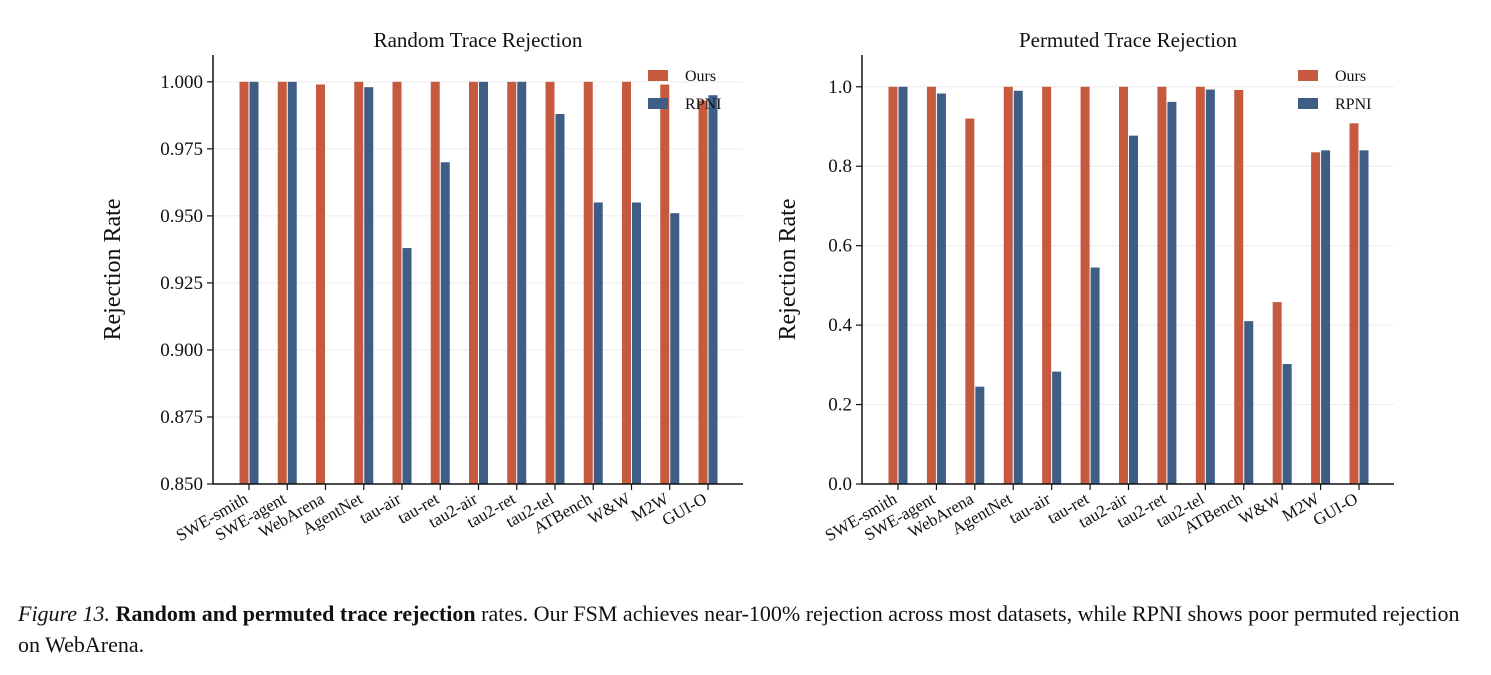 Image resolution: width=1491 pixels, height=675 pixels. Describe the element at coordinates (181, 283) in the screenshot. I see `y-tick-label: 0.925` at that location.